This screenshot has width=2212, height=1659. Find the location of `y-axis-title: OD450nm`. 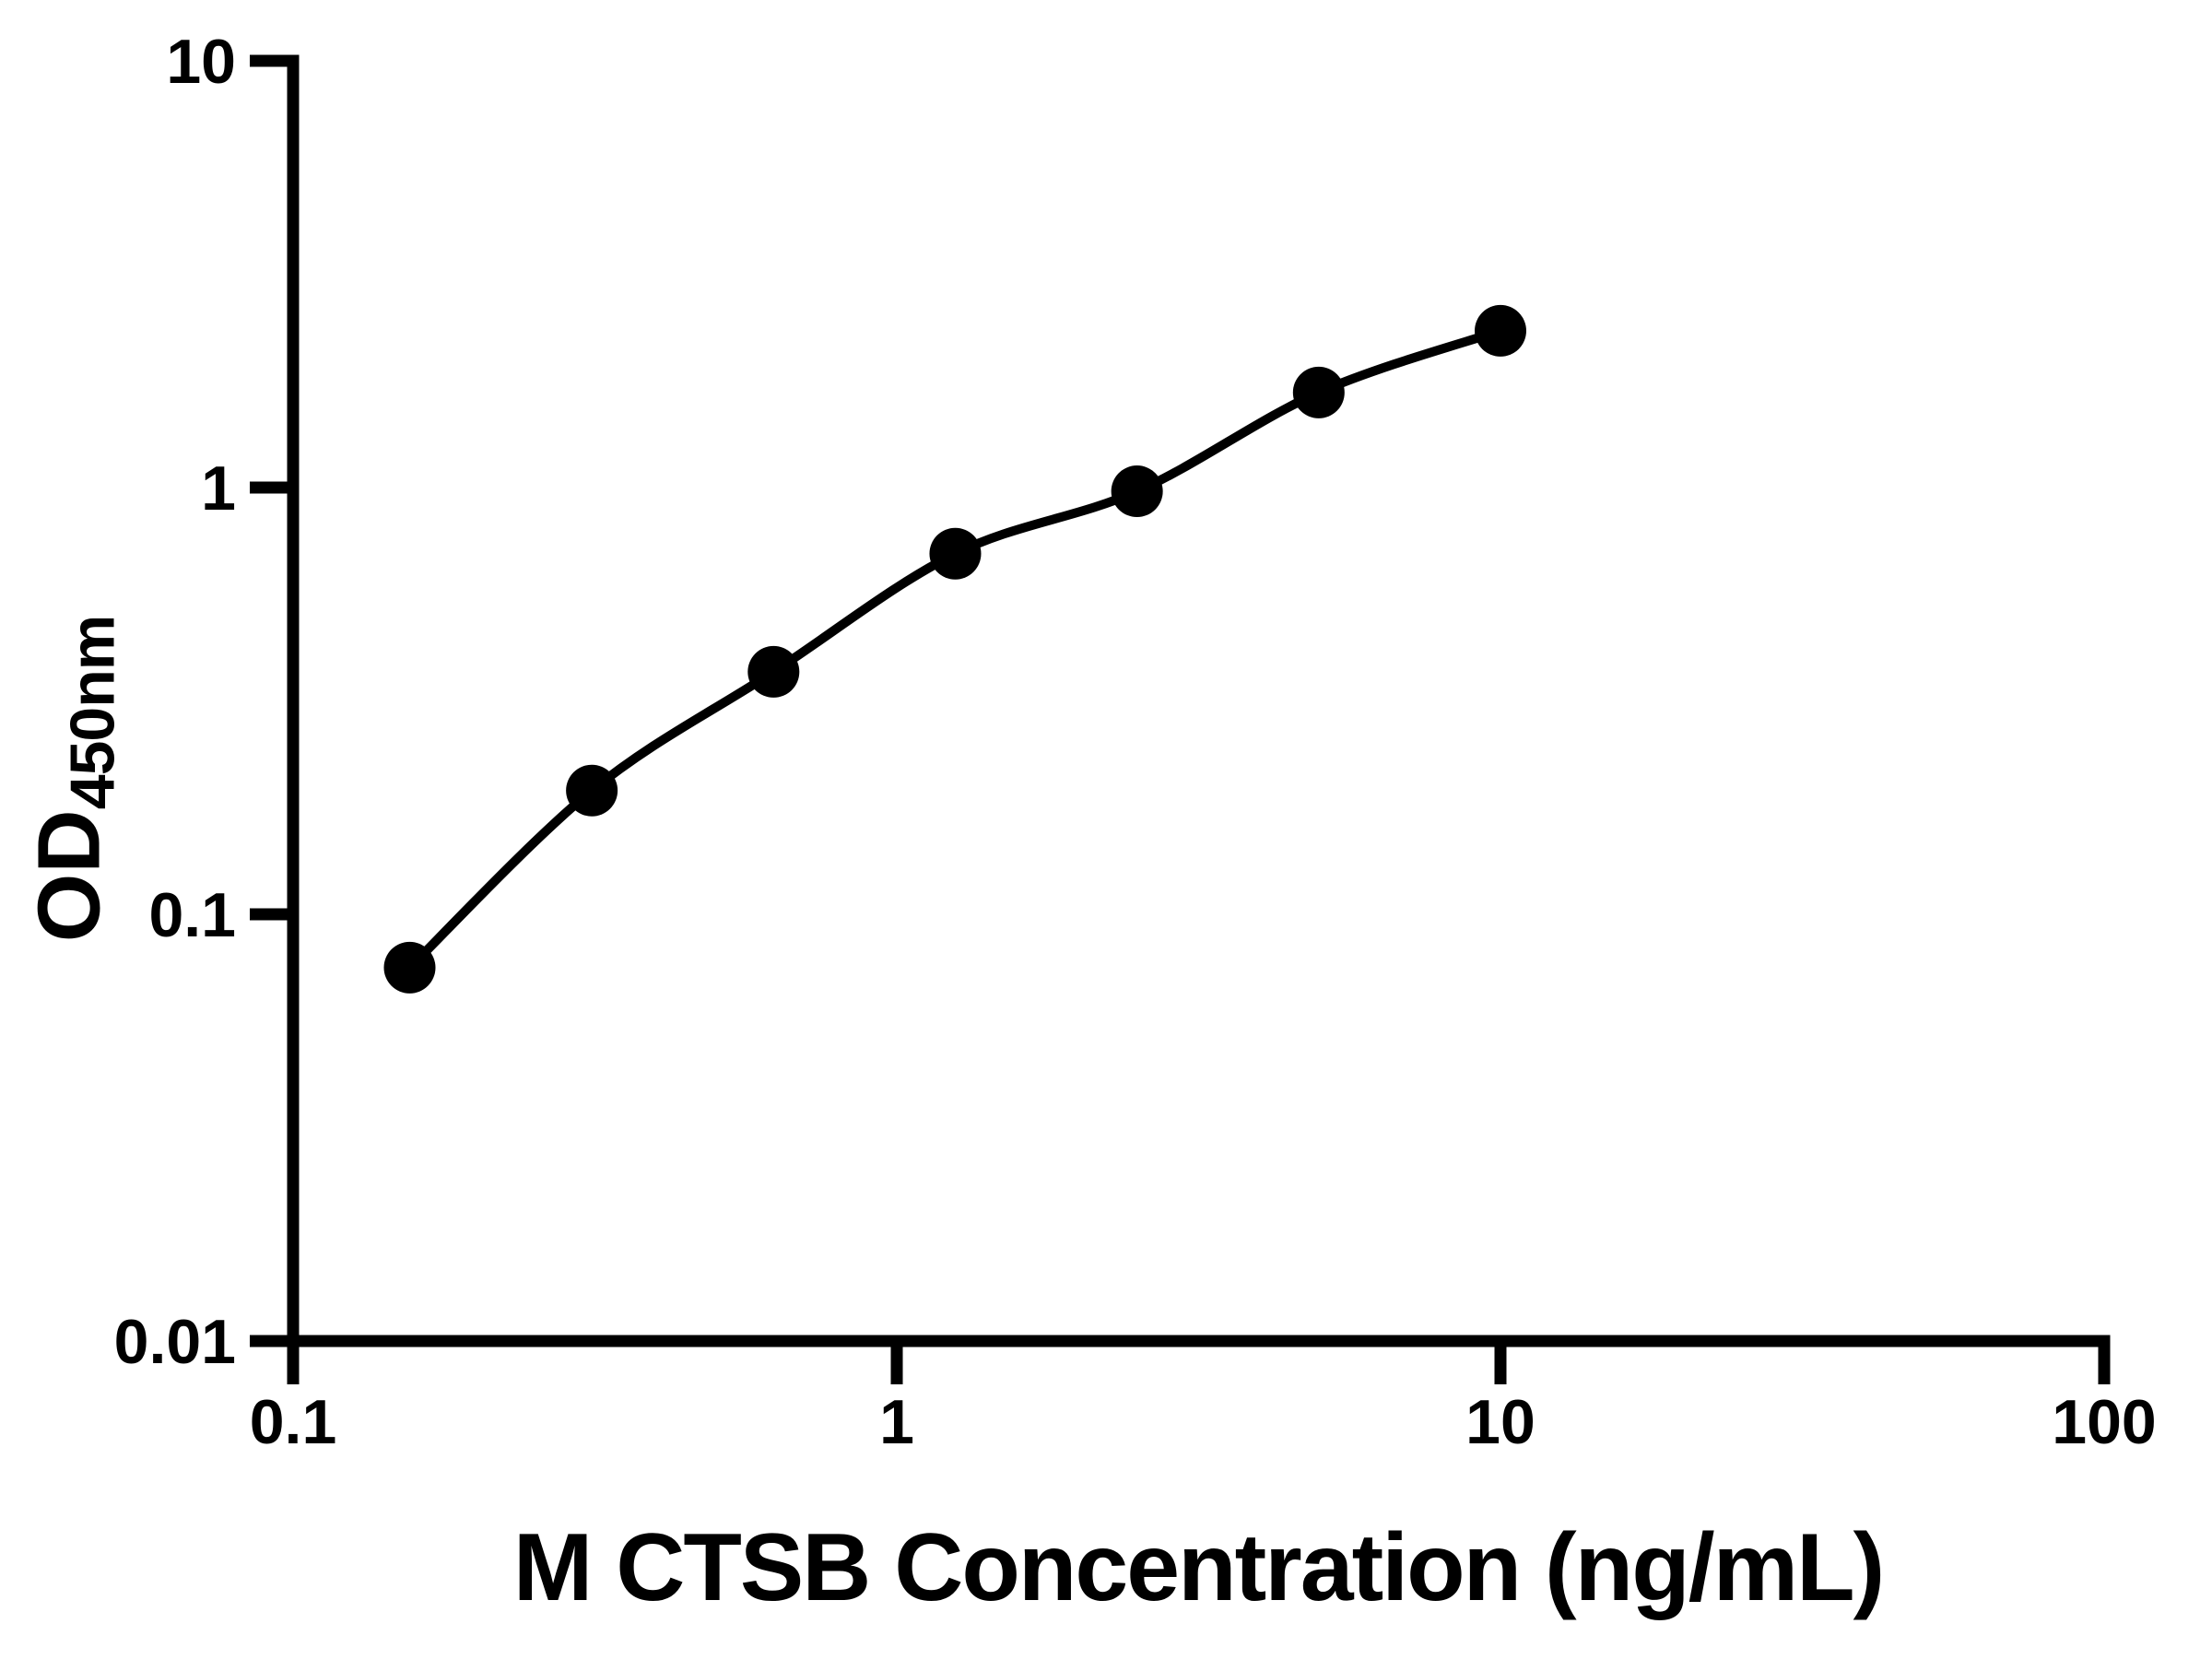

y-axis-title: OD450nm is located at coordinates (74, 779).